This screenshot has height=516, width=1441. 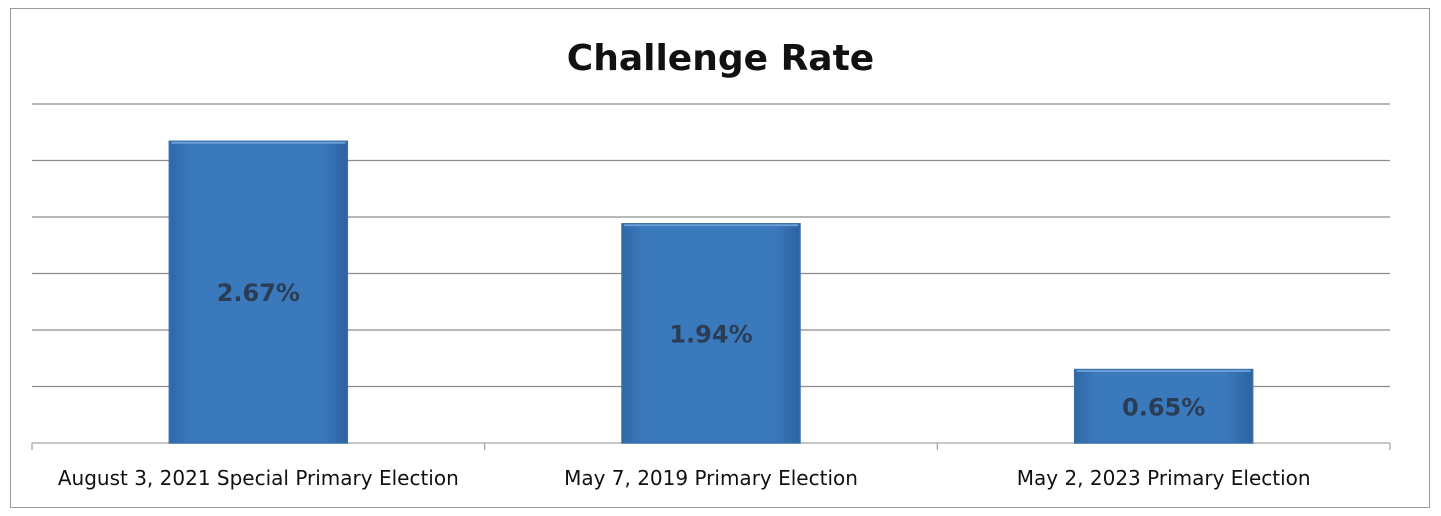 What do you see at coordinates (1164, 478) in the screenshot?
I see `category-label: May 2, 2023 Primary Election` at bounding box center [1164, 478].